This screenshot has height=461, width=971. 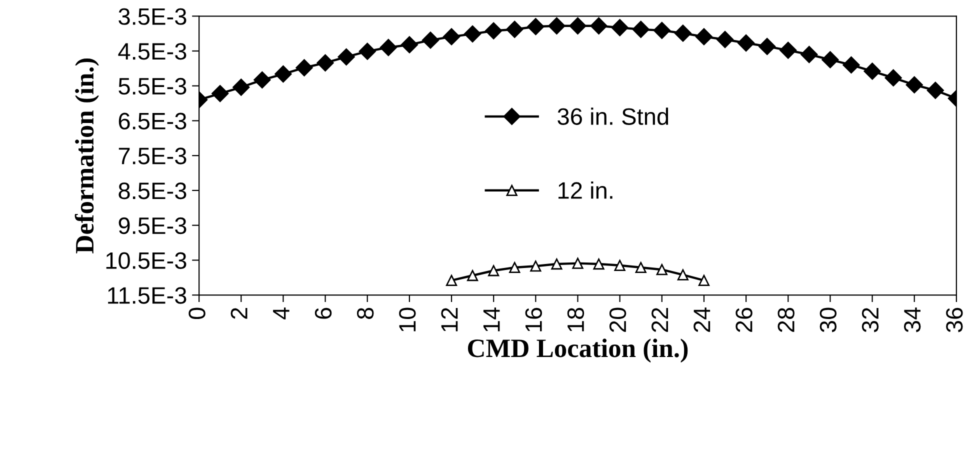 I want to click on x-tick-label: 4, so click(x=281, y=314).